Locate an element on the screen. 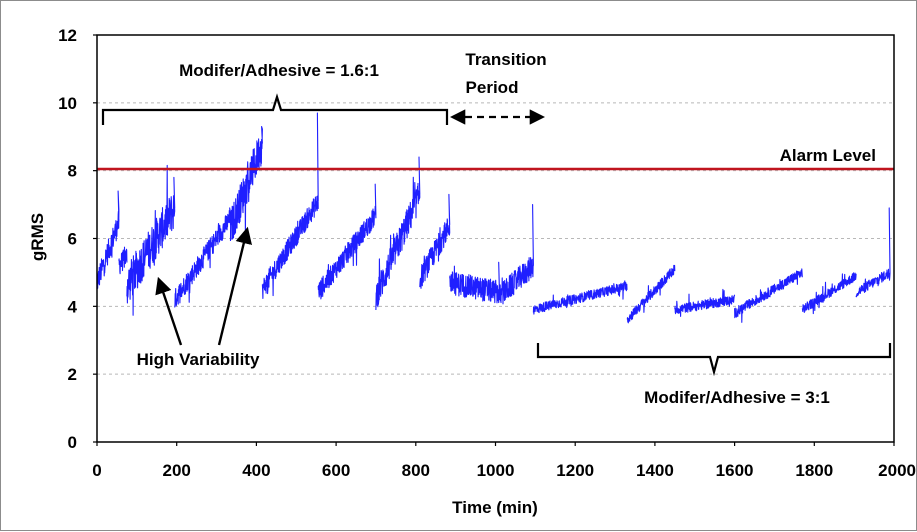 This screenshot has width=917, height=532. top-bracket is located at coordinates (275, 109).